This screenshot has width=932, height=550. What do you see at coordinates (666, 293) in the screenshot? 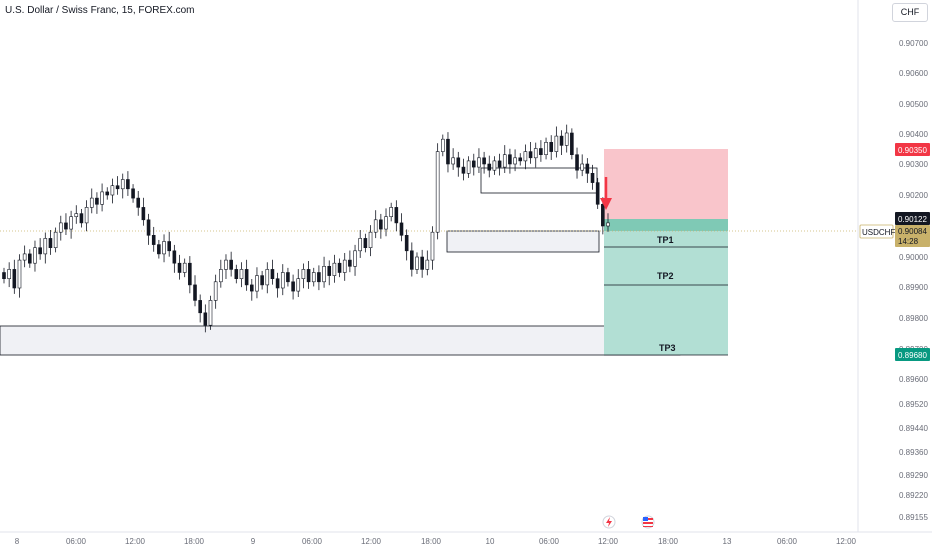
I see `take-profit-zone` at bounding box center [666, 293].